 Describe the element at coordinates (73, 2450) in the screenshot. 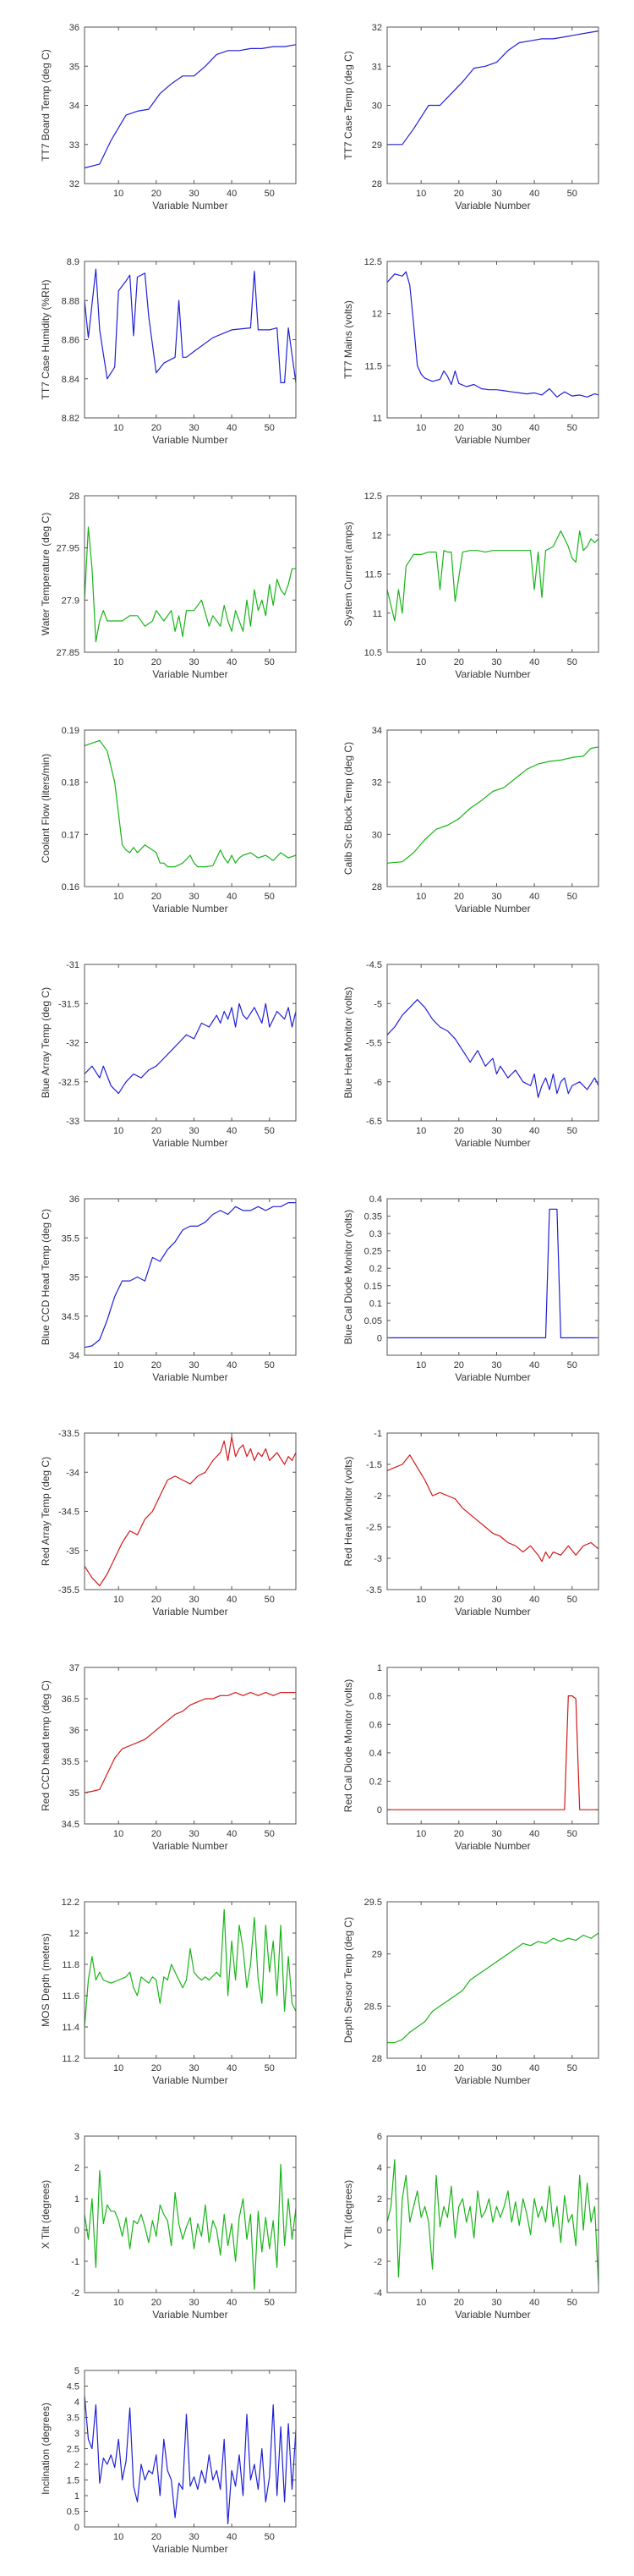

I see `y-tick-label: 2.5` at that location.